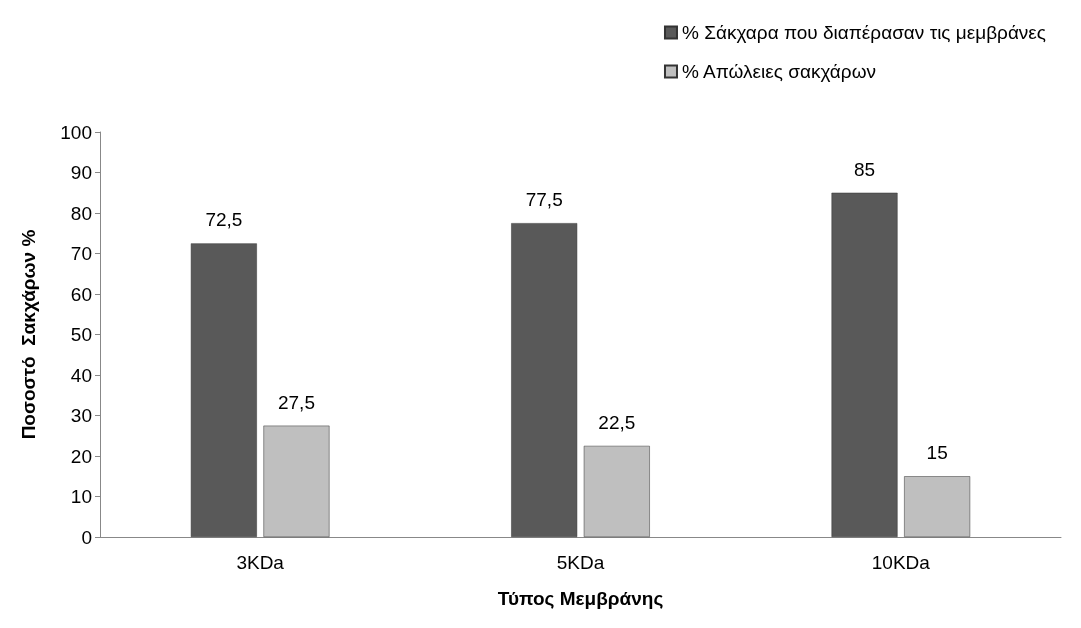  What do you see at coordinates (81, 375) in the screenshot?
I see `y-tick-label: 40` at bounding box center [81, 375].